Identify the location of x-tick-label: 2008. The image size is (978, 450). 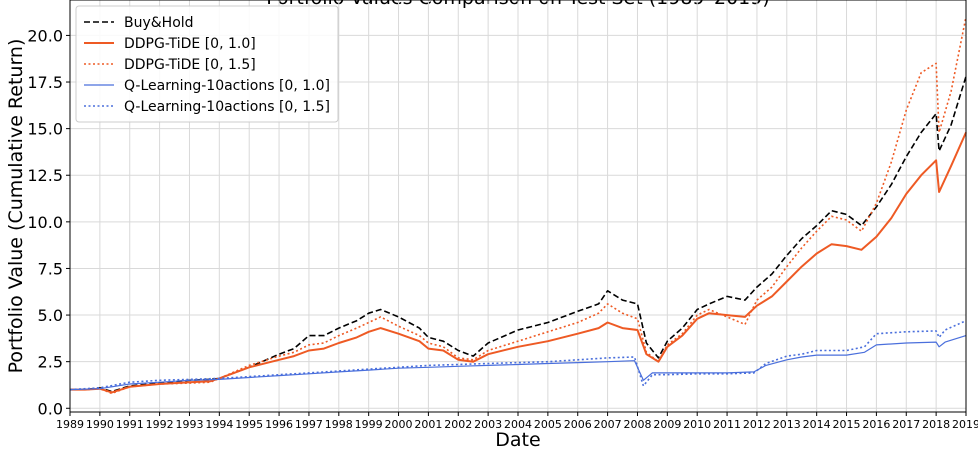
(637, 424).